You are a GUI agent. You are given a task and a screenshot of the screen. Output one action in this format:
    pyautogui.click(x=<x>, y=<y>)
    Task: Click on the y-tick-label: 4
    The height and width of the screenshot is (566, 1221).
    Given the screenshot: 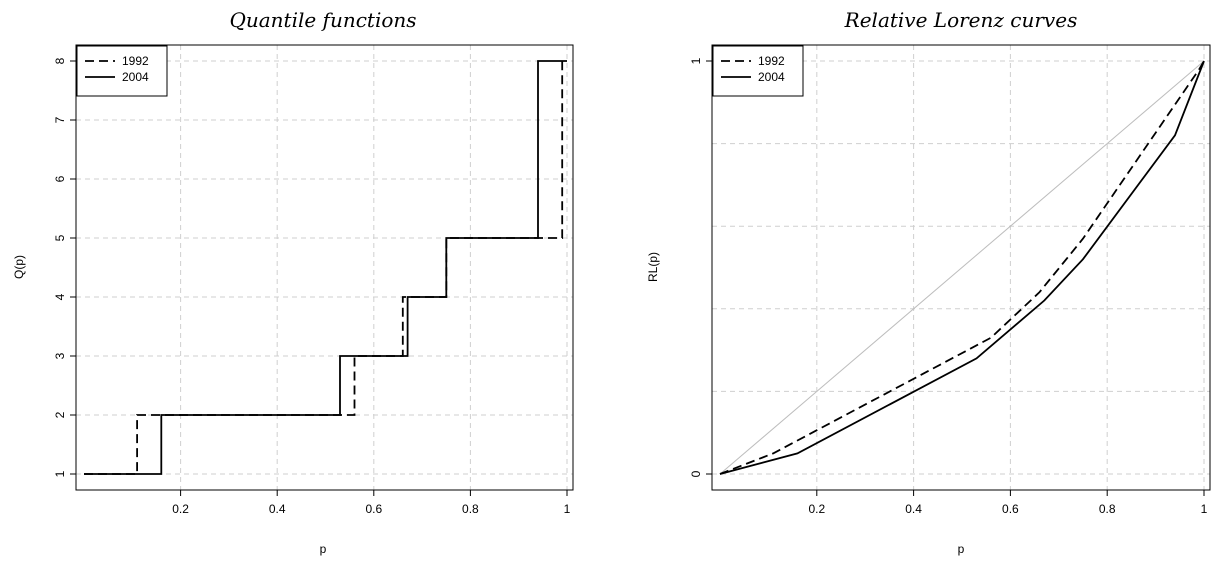 What is the action you would take?
    pyautogui.click(x=60, y=296)
    